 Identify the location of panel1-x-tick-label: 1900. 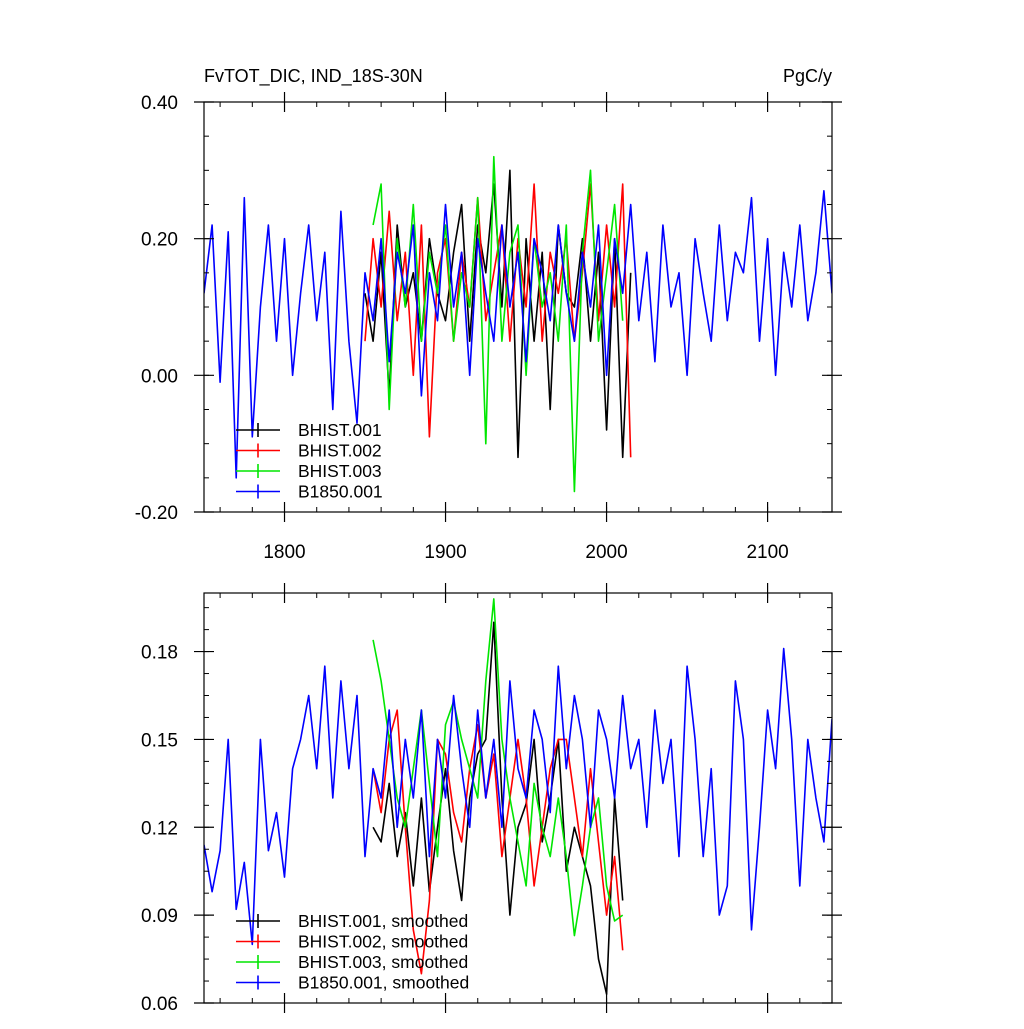
(445, 552).